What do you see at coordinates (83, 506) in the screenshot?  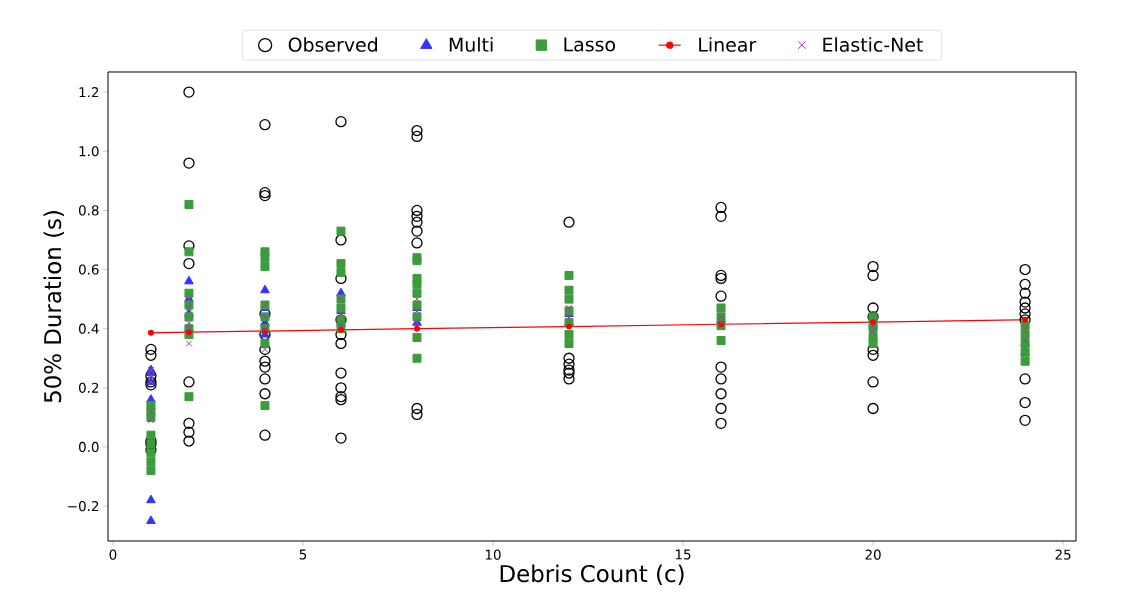 I see `y-tick-label: −0.2` at bounding box center [83, 506].